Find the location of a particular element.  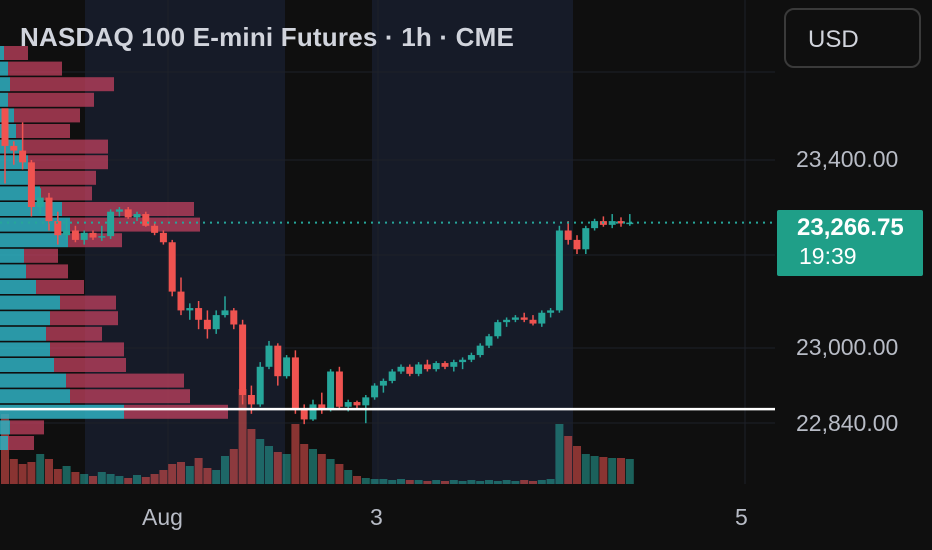

y-tick-label: 22,840.00 is located at coordinates (847, 423).